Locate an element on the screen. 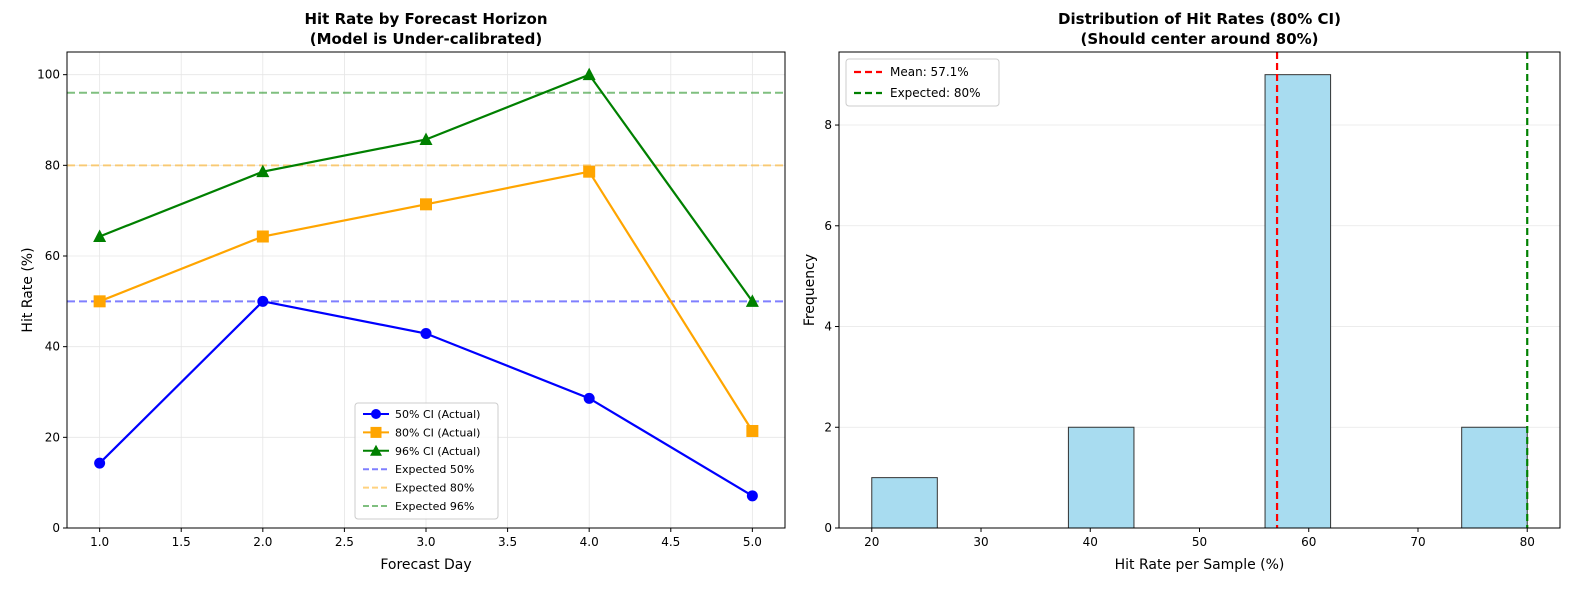 This screenshot has height=590, width=1589. y-tick-label: 6 is located at coordinates (828, 226).